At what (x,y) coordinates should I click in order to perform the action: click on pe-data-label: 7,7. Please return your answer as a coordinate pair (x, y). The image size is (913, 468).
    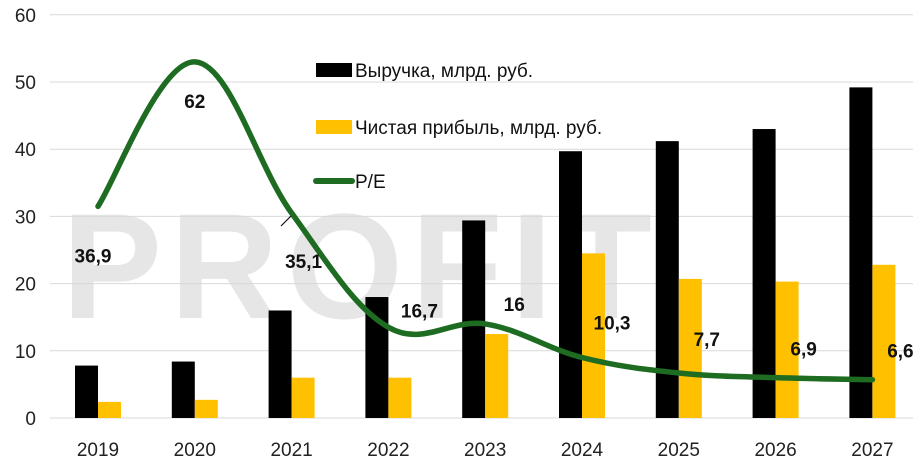
    Looking at the image, I should click on (707, 340).